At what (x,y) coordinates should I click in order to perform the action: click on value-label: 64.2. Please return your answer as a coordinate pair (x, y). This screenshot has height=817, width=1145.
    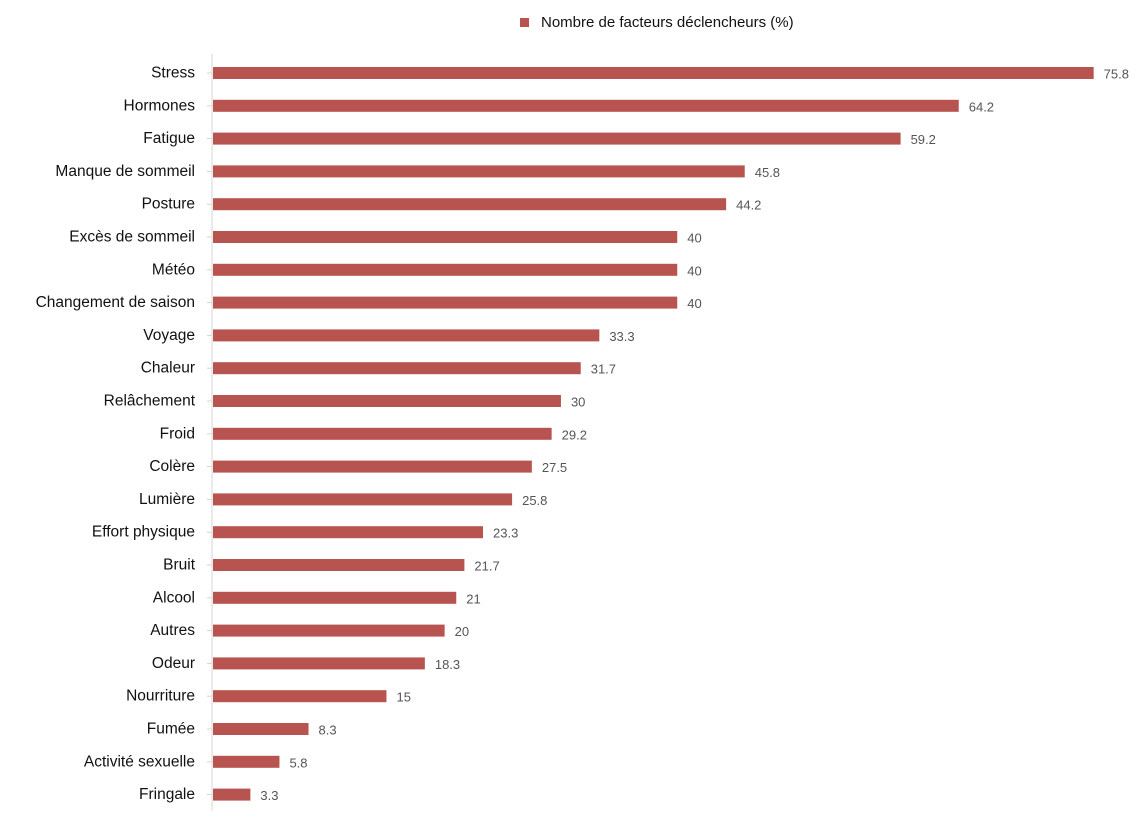
    Looking at the image, I should click on (981, 106).